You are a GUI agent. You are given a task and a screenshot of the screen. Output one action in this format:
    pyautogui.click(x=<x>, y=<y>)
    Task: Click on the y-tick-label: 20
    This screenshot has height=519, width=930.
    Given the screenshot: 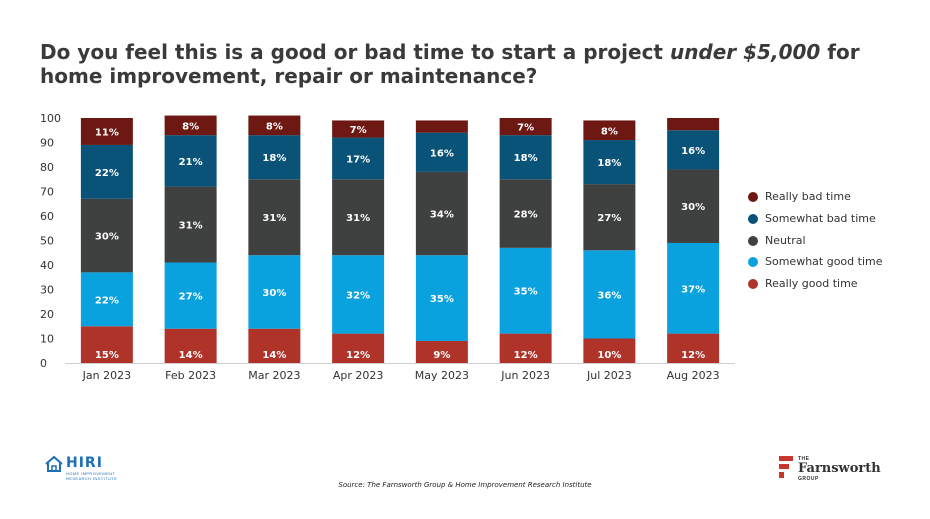 What is the action you would take?
    pyautogui.click(x=47, y=314)
    